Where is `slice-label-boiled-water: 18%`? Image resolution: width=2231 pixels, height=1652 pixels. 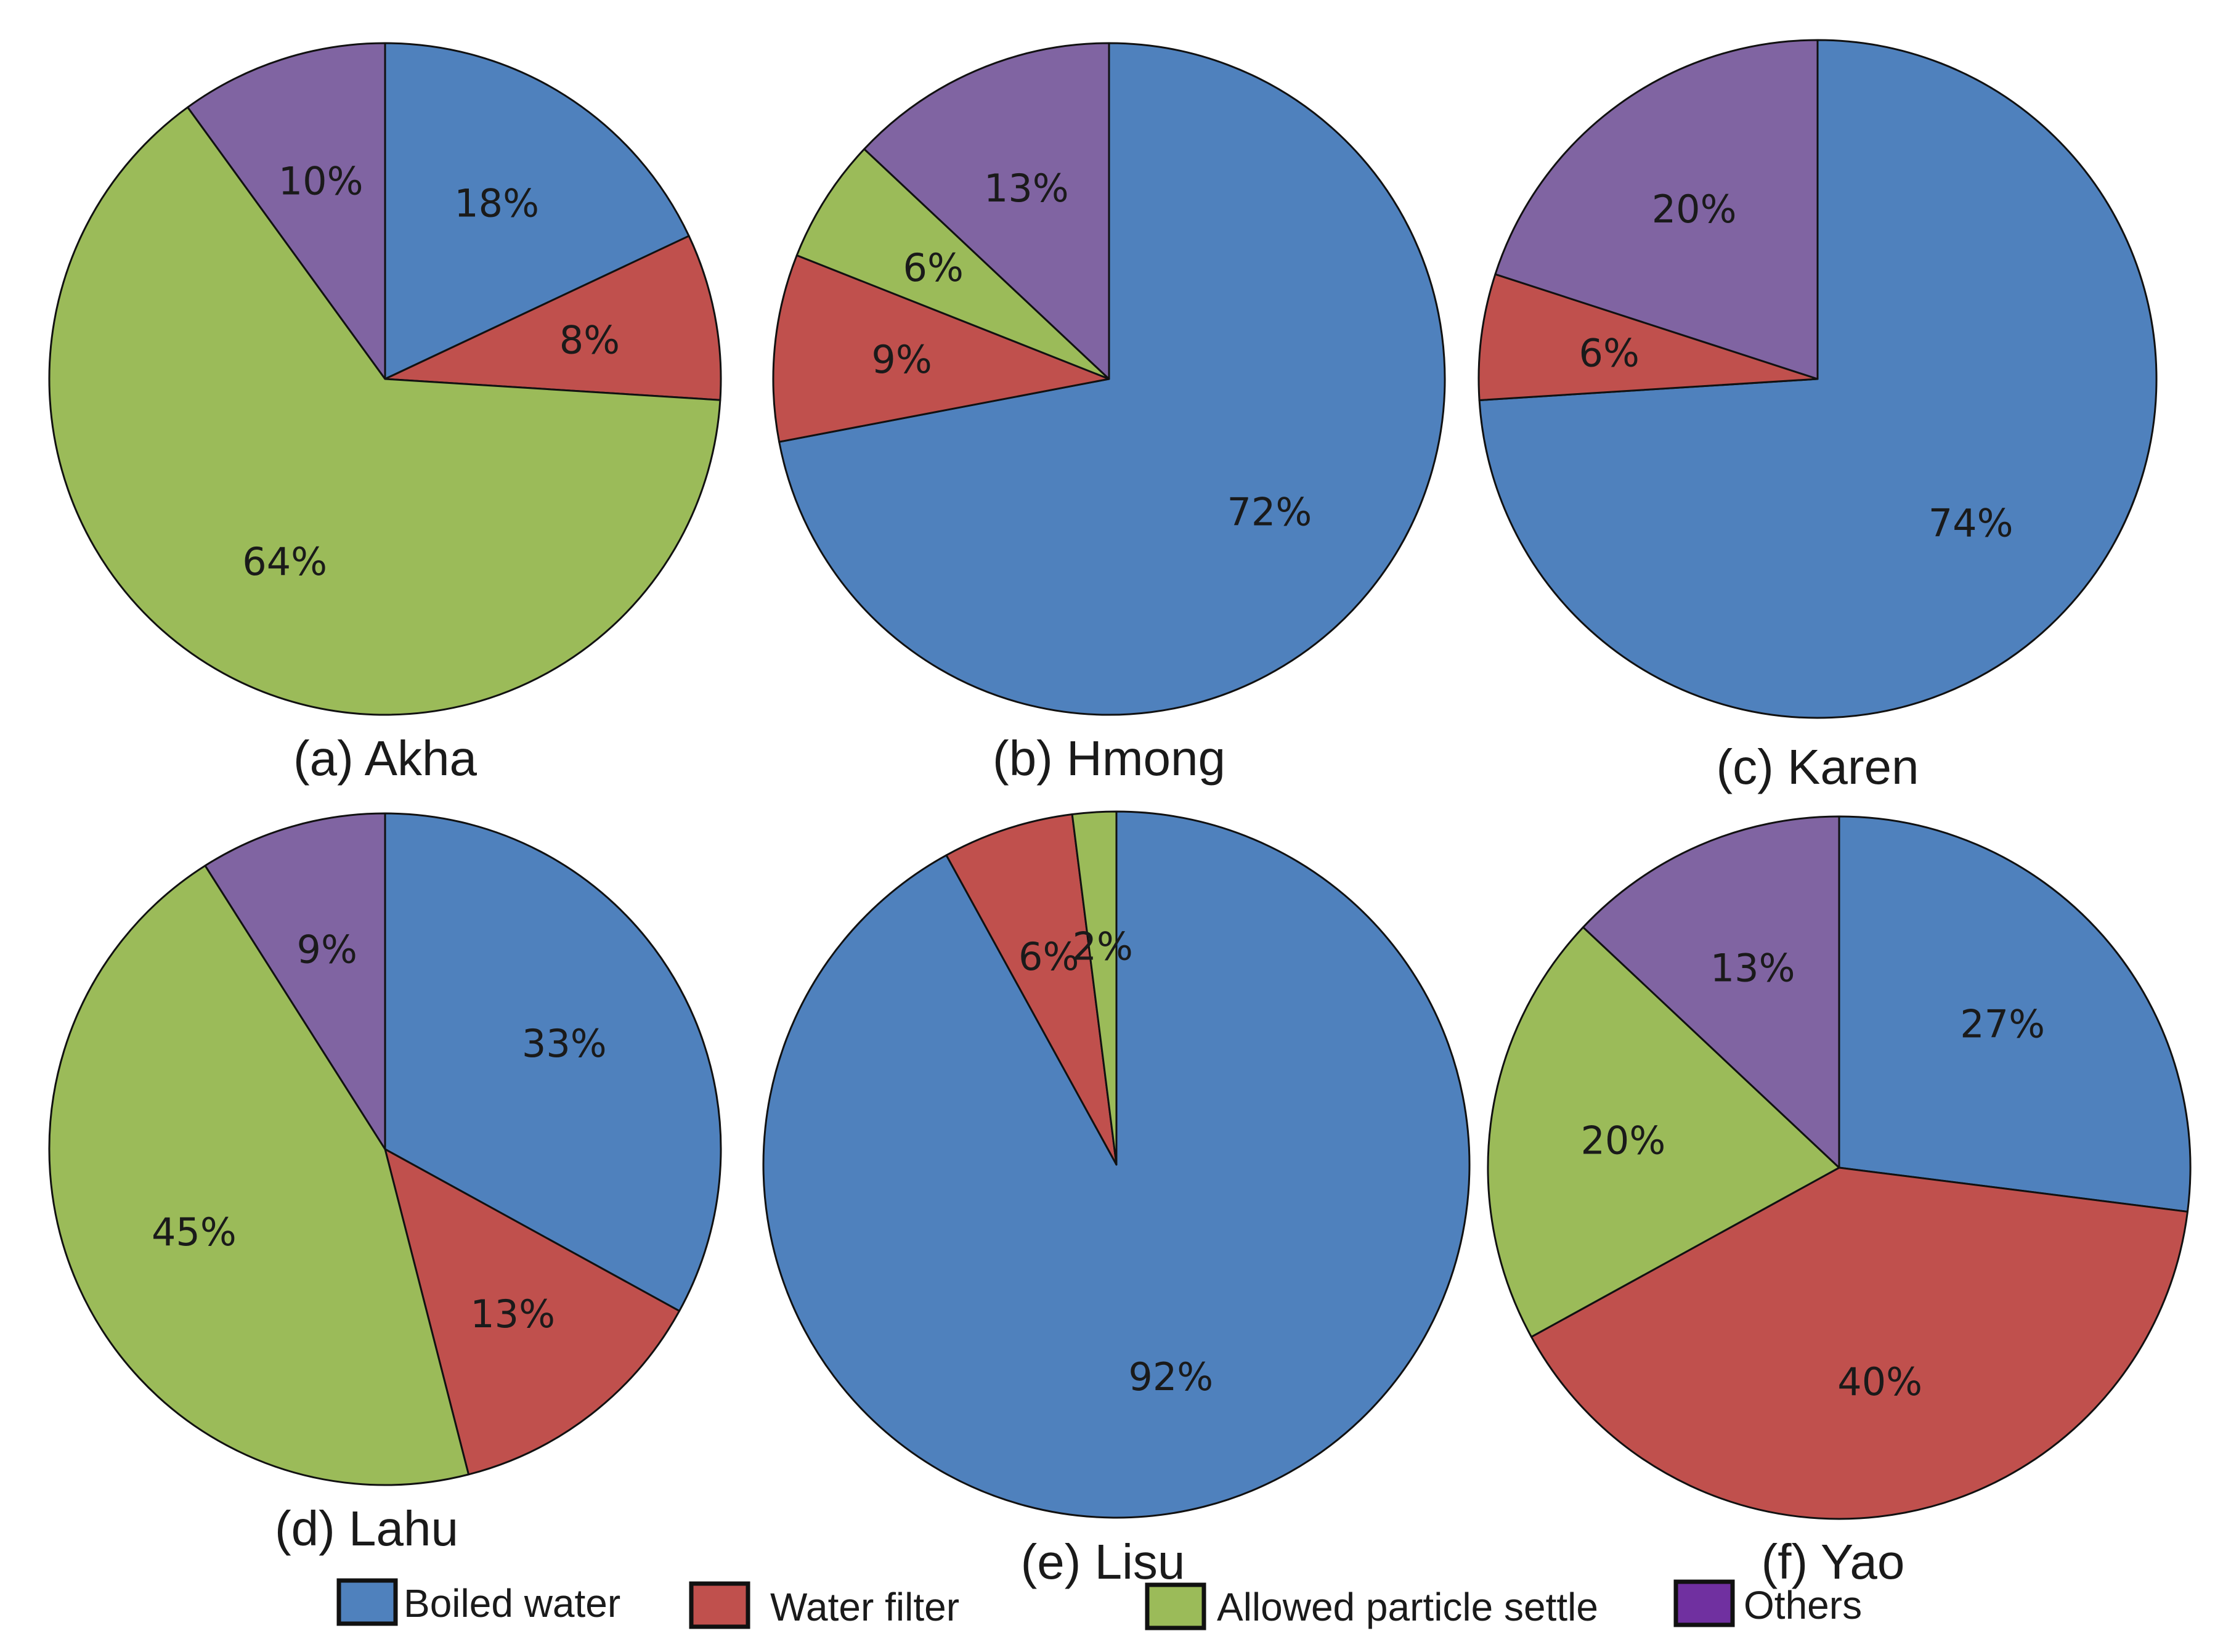 slice-label-boiled-water: 18% is located at coordinates (496, 203).